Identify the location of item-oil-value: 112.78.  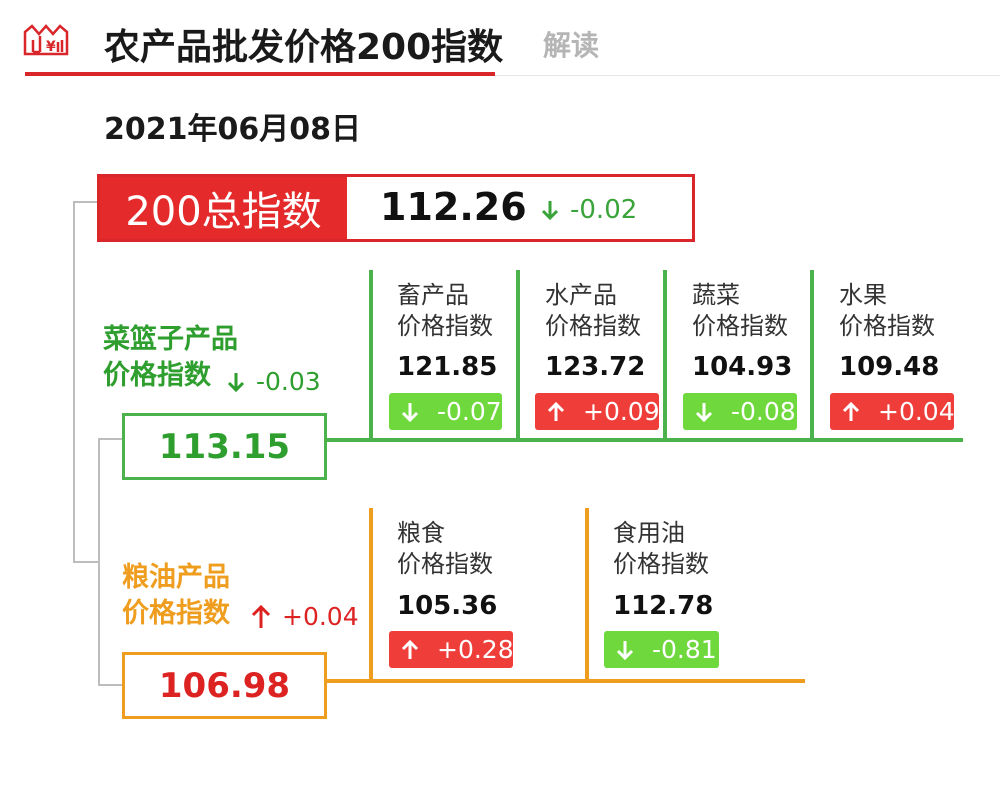
(663, 606).